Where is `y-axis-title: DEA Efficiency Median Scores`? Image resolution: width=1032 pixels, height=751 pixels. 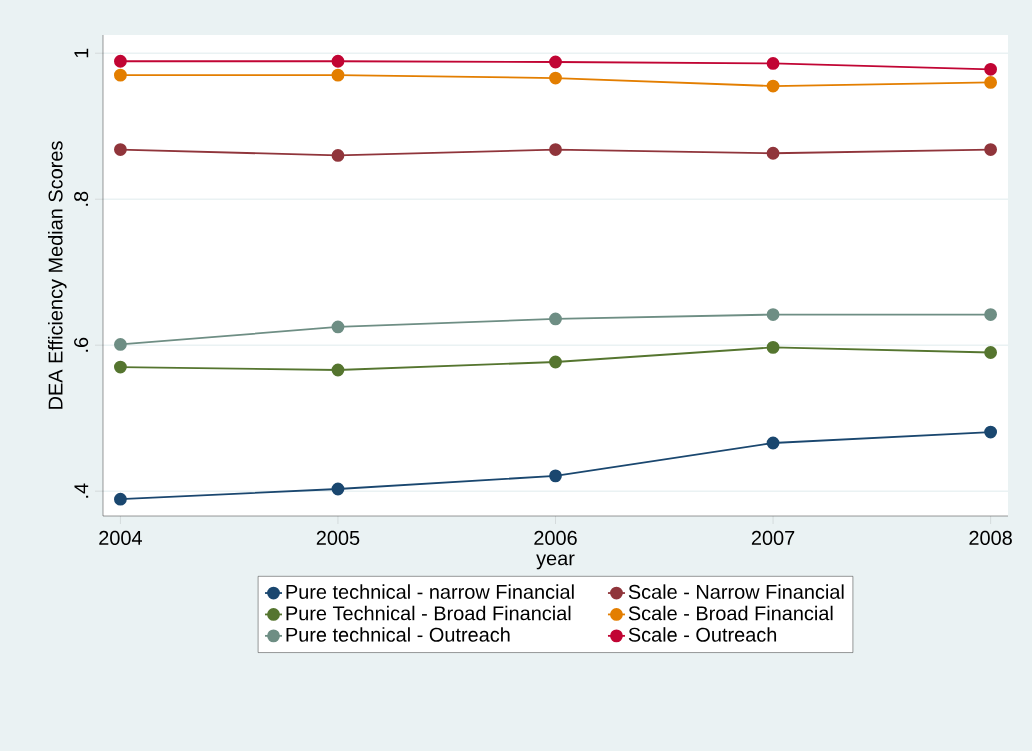
y-axis-title: DEA Efficiency Median Scores is located at coordinates (57, 275).